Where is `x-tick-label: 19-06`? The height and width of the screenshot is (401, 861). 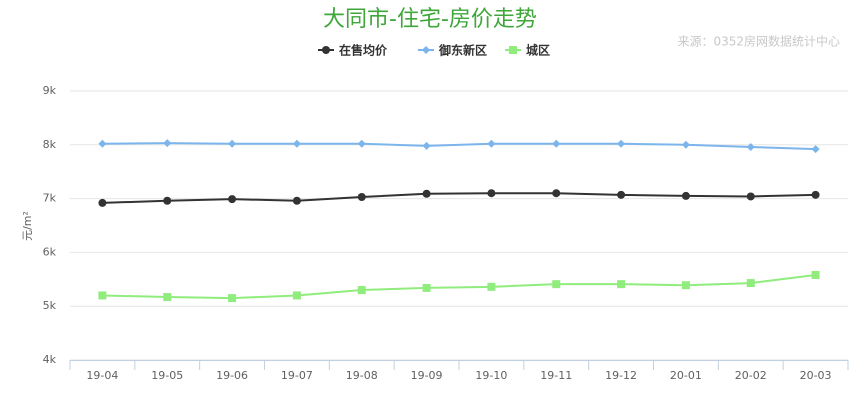 x-tick-label: 19-06 is located at coordinates (232, 375).